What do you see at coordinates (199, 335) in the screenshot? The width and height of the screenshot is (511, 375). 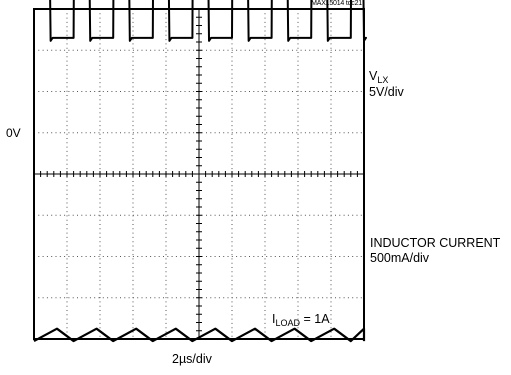 I see `inductor-current-trace` at bounding box center [199, 335].